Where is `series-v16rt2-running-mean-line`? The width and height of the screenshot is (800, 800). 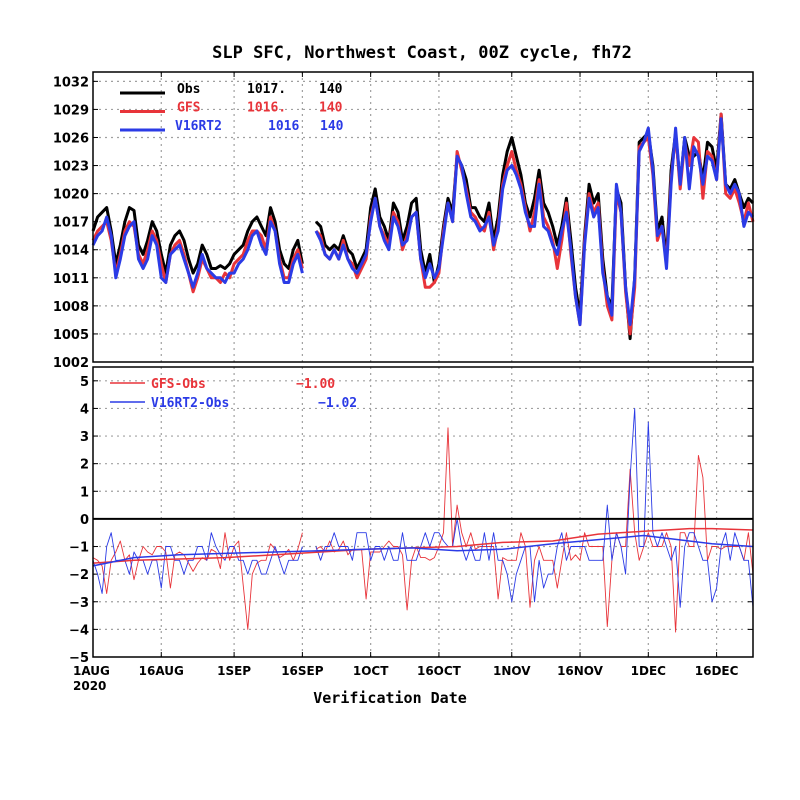 series-v16rt2-running-mean-line is located at coordinates (423, 550).